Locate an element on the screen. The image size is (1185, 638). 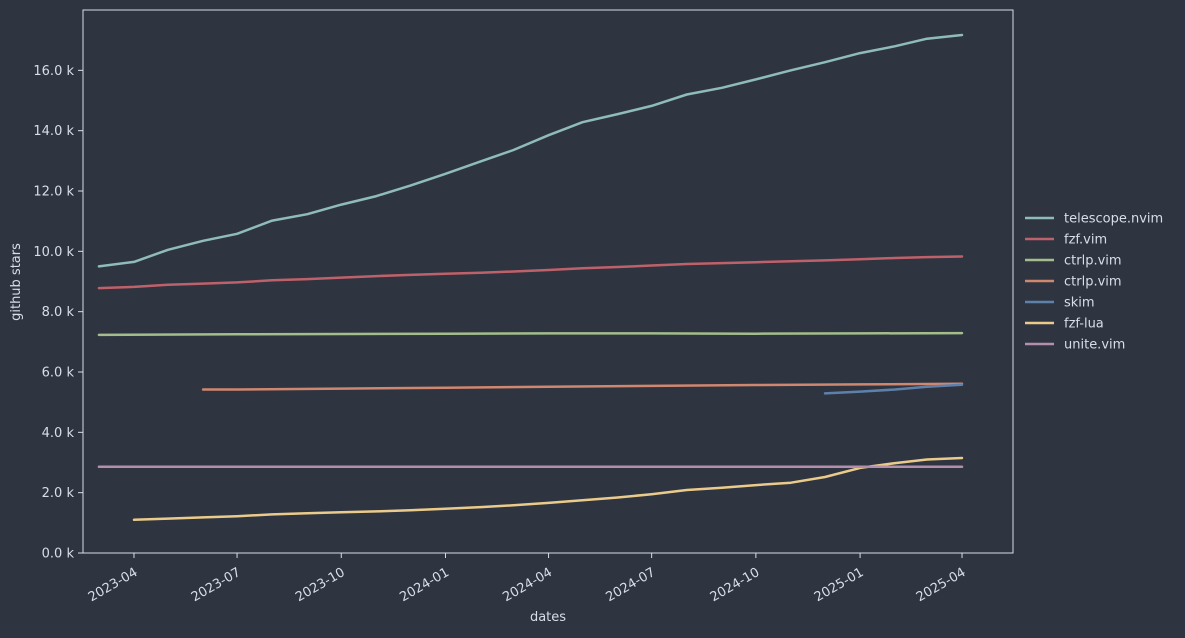
legend-label: fzf-lua is located at coordinates (1084, 324).